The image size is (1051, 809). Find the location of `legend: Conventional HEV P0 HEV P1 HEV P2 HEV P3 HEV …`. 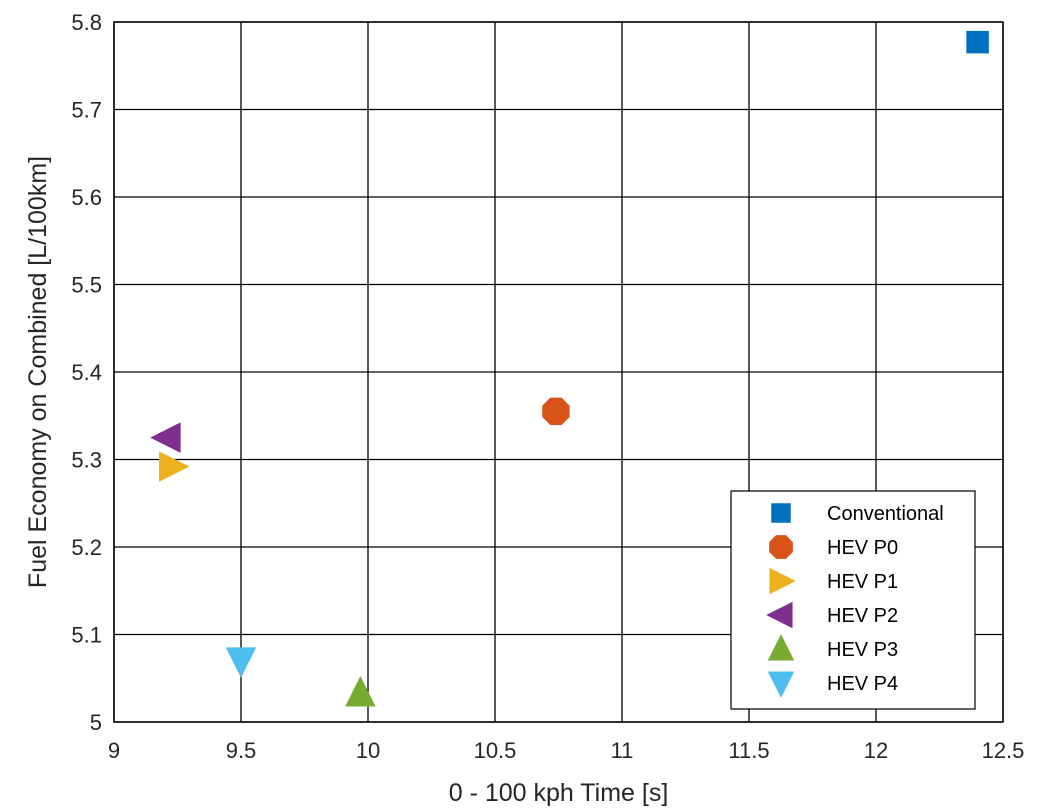

legend: Conventional HEV P0 HEV P1 HEV P2 HEV P3 HEV … is located at coordinates (853, 600).